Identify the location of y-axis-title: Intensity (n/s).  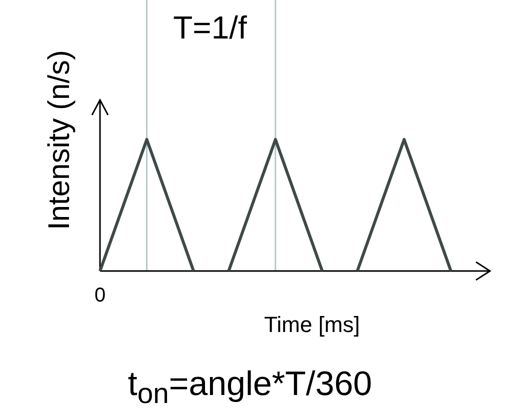
(60, 140).